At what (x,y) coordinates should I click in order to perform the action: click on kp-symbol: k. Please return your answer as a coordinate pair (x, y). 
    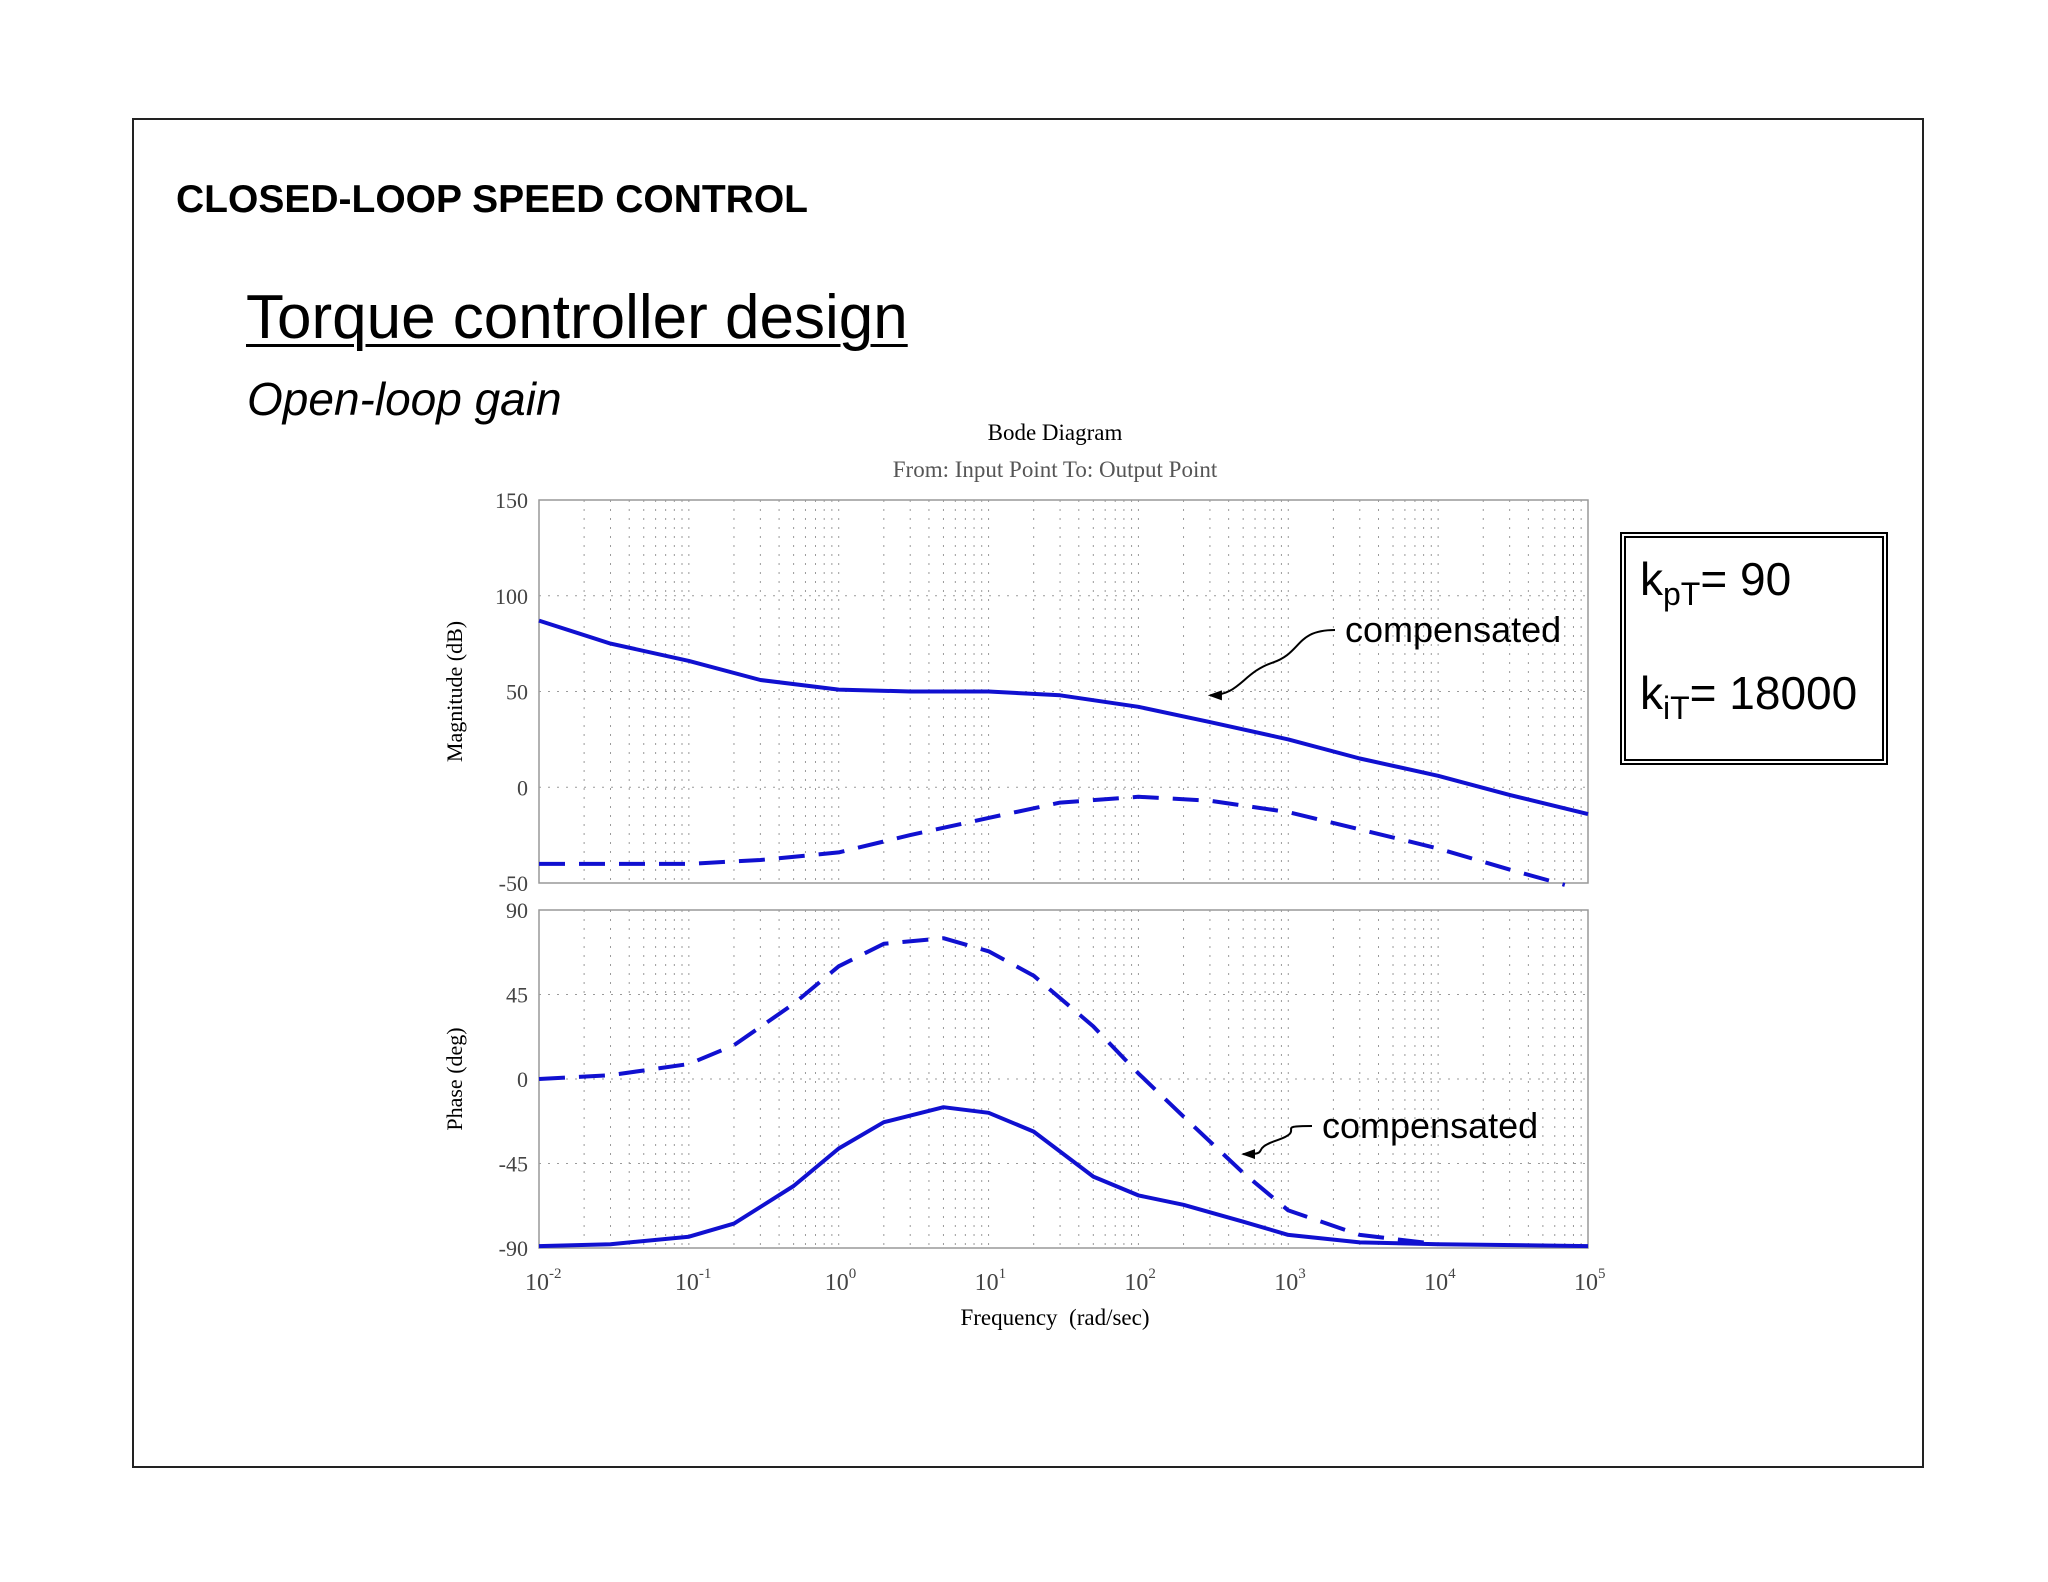
    Looking at the image, I should click on (1651, 579).